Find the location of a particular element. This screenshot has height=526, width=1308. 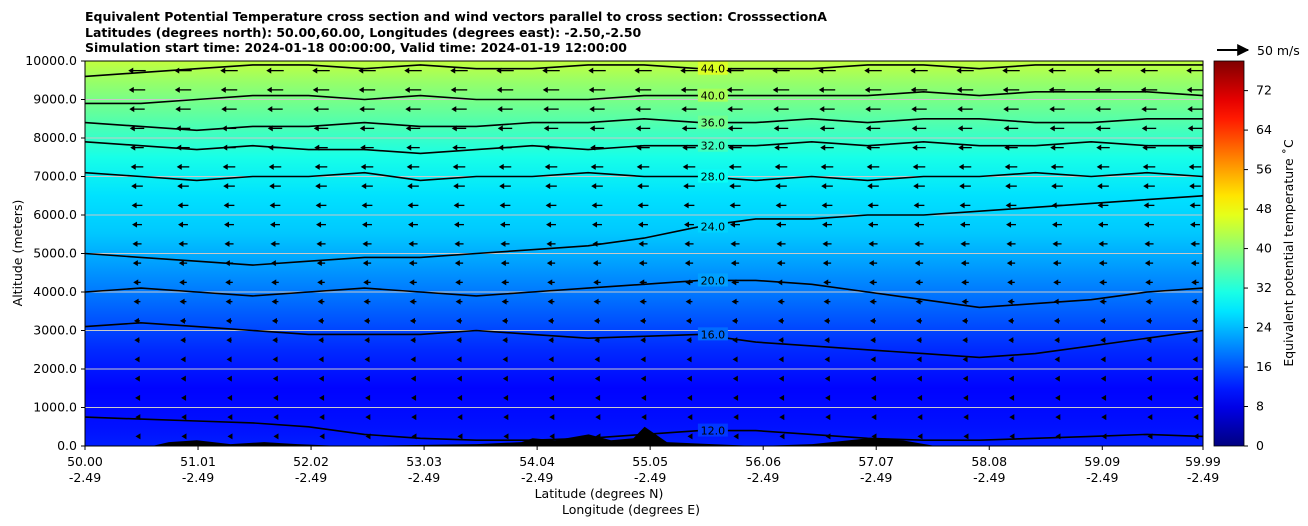

contour-label: 44.0 is located at coordinates (713, 69).